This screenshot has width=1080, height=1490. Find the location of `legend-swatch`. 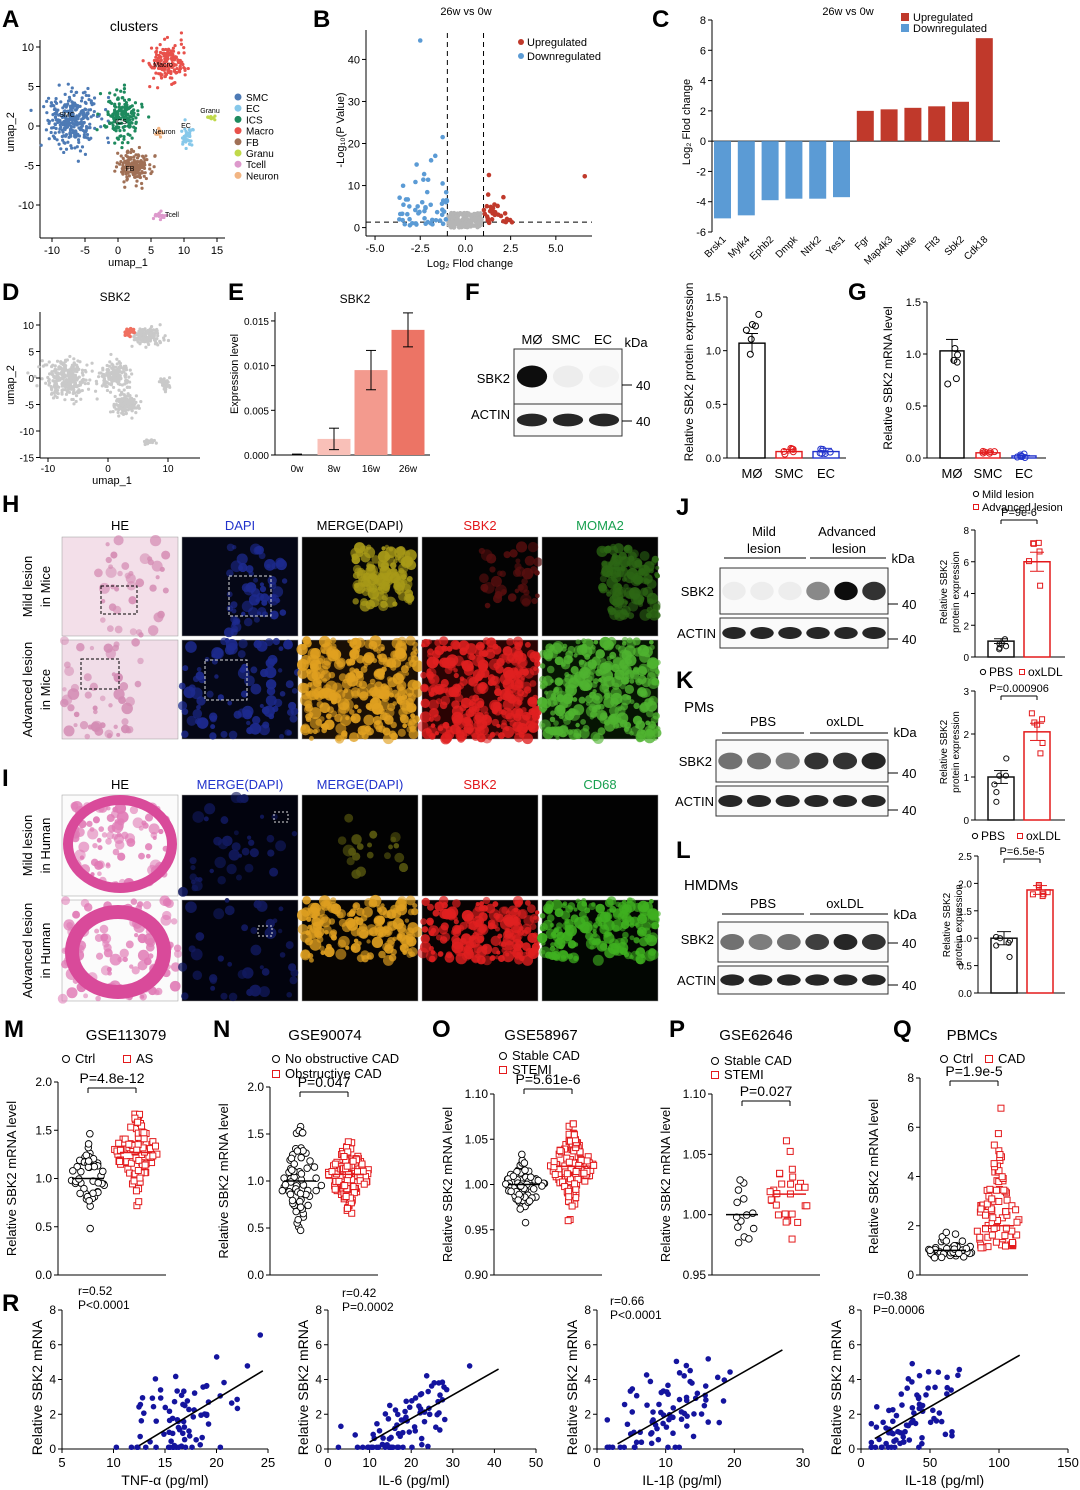

legend-swatch is located at coordinates (905, 17).